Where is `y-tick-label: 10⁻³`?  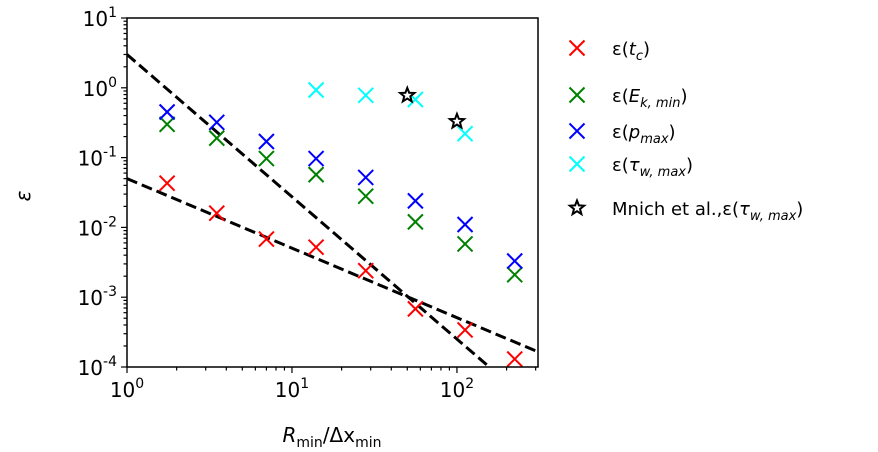 y-tick-label: 10⁻³ is located at coordinates (97, 297).